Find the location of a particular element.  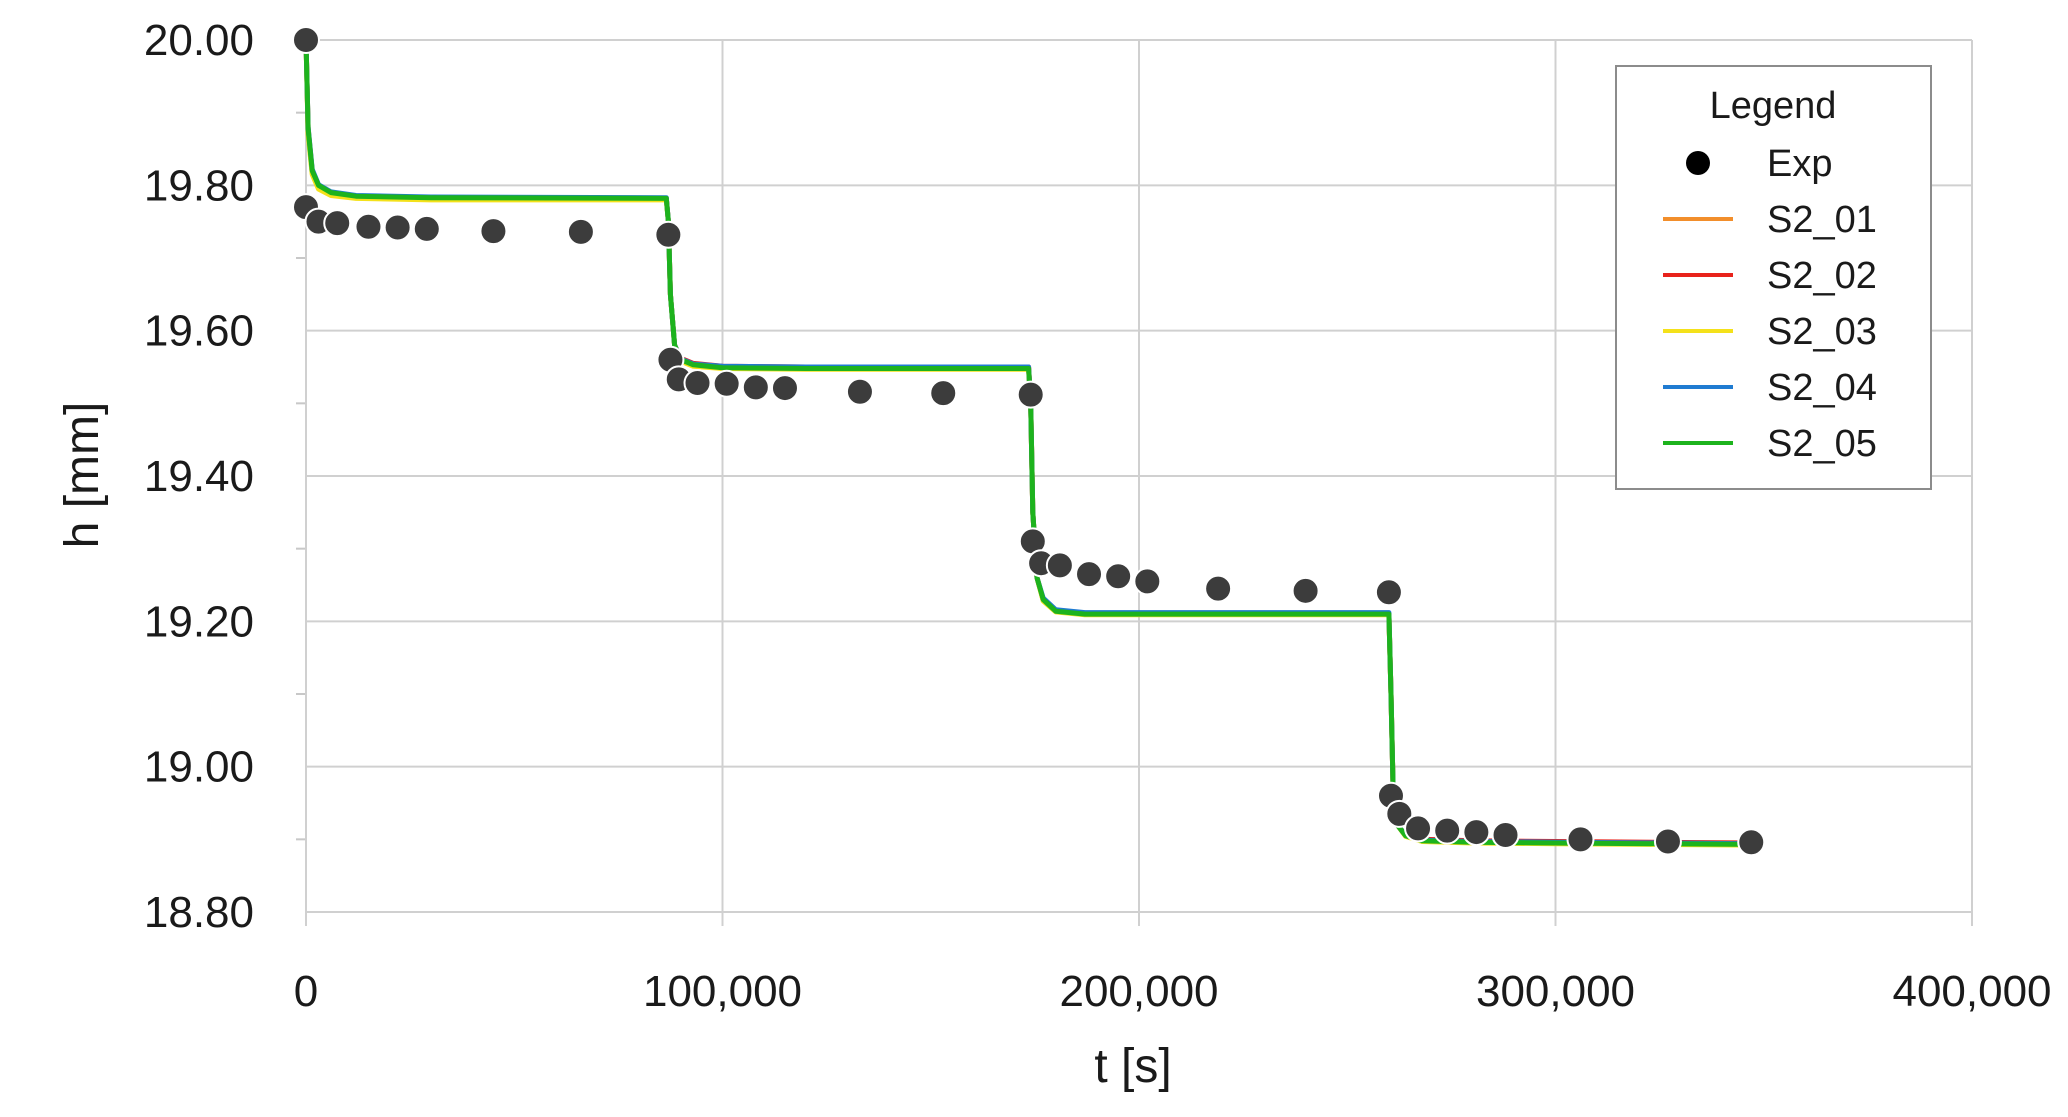

legend-entries: Exp S2_01 S2_02 S2_03 S2_04 S2_05 is located at coordinates (1770, 304).